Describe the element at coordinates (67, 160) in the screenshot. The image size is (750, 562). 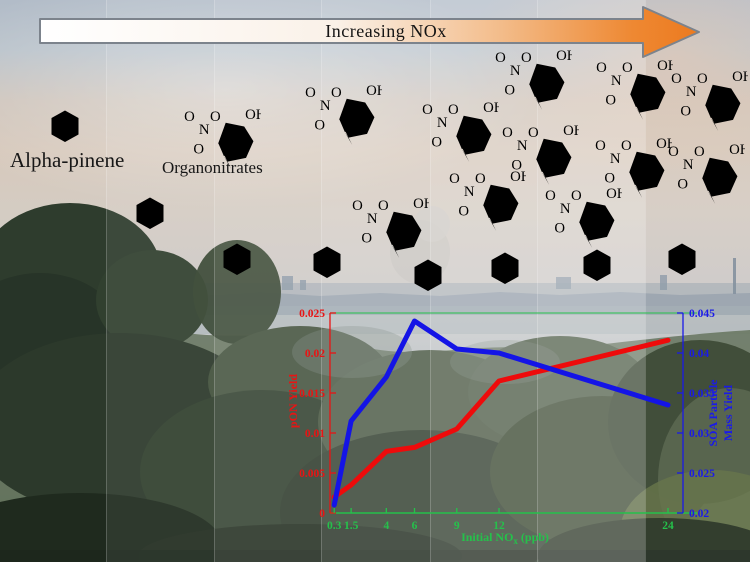
I see `alpha-pinene-label: Alpha-pinene` at that location.